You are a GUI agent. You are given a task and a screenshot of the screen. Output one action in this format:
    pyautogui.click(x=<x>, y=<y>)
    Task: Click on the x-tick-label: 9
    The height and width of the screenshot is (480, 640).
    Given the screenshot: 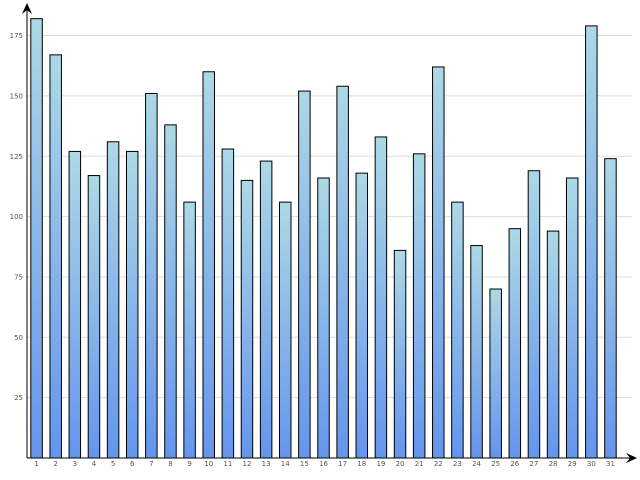 What is the action you would take?
    pyautogui.click(x=189, y=464)
    